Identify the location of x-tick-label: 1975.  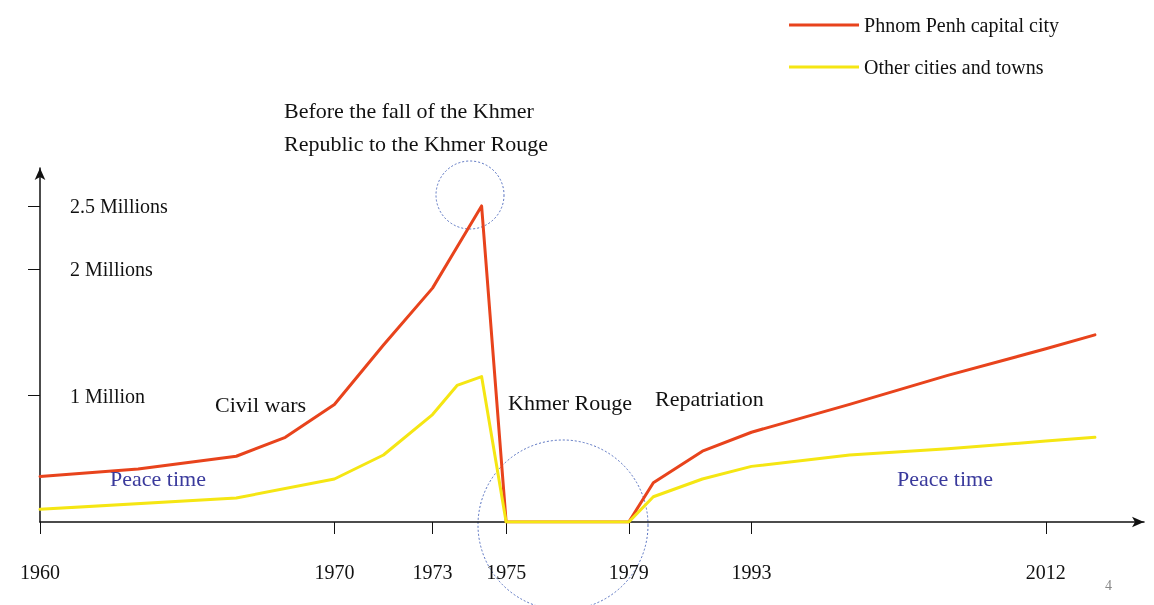
(506, 572).